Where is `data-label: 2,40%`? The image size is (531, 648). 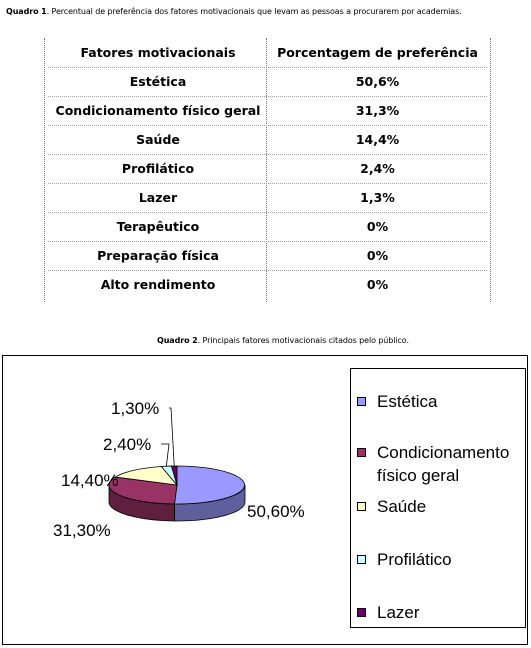 data-label: 2,40% is located at coordinates (127, 444).